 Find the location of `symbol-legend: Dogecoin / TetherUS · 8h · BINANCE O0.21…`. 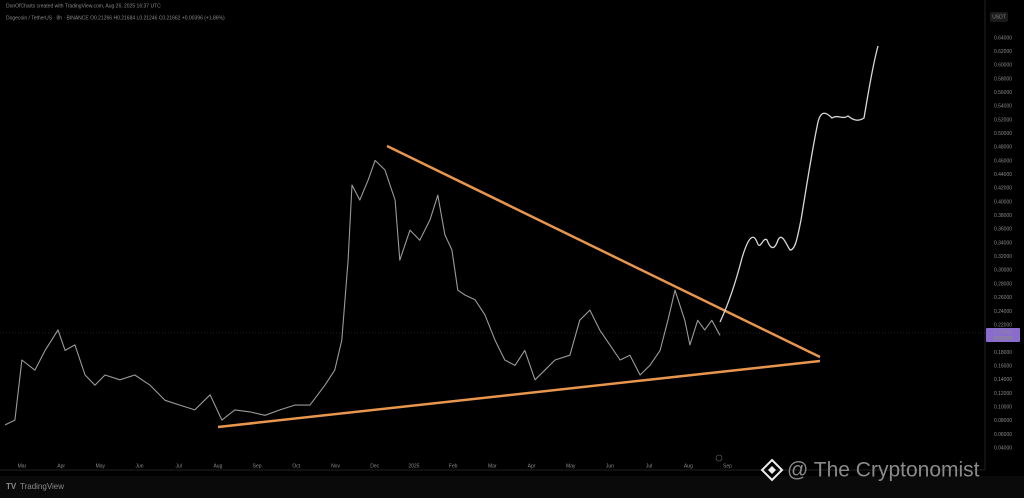

symbol-legend: Dogecoin / TetherUS · 8h · BINANCE O0.21… is located at coordinates (115, 18).